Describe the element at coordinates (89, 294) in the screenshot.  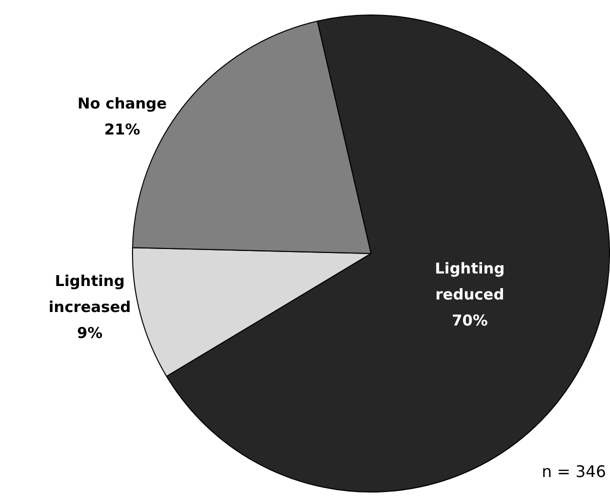
I see `slice-label: Lighting increased` at that location.